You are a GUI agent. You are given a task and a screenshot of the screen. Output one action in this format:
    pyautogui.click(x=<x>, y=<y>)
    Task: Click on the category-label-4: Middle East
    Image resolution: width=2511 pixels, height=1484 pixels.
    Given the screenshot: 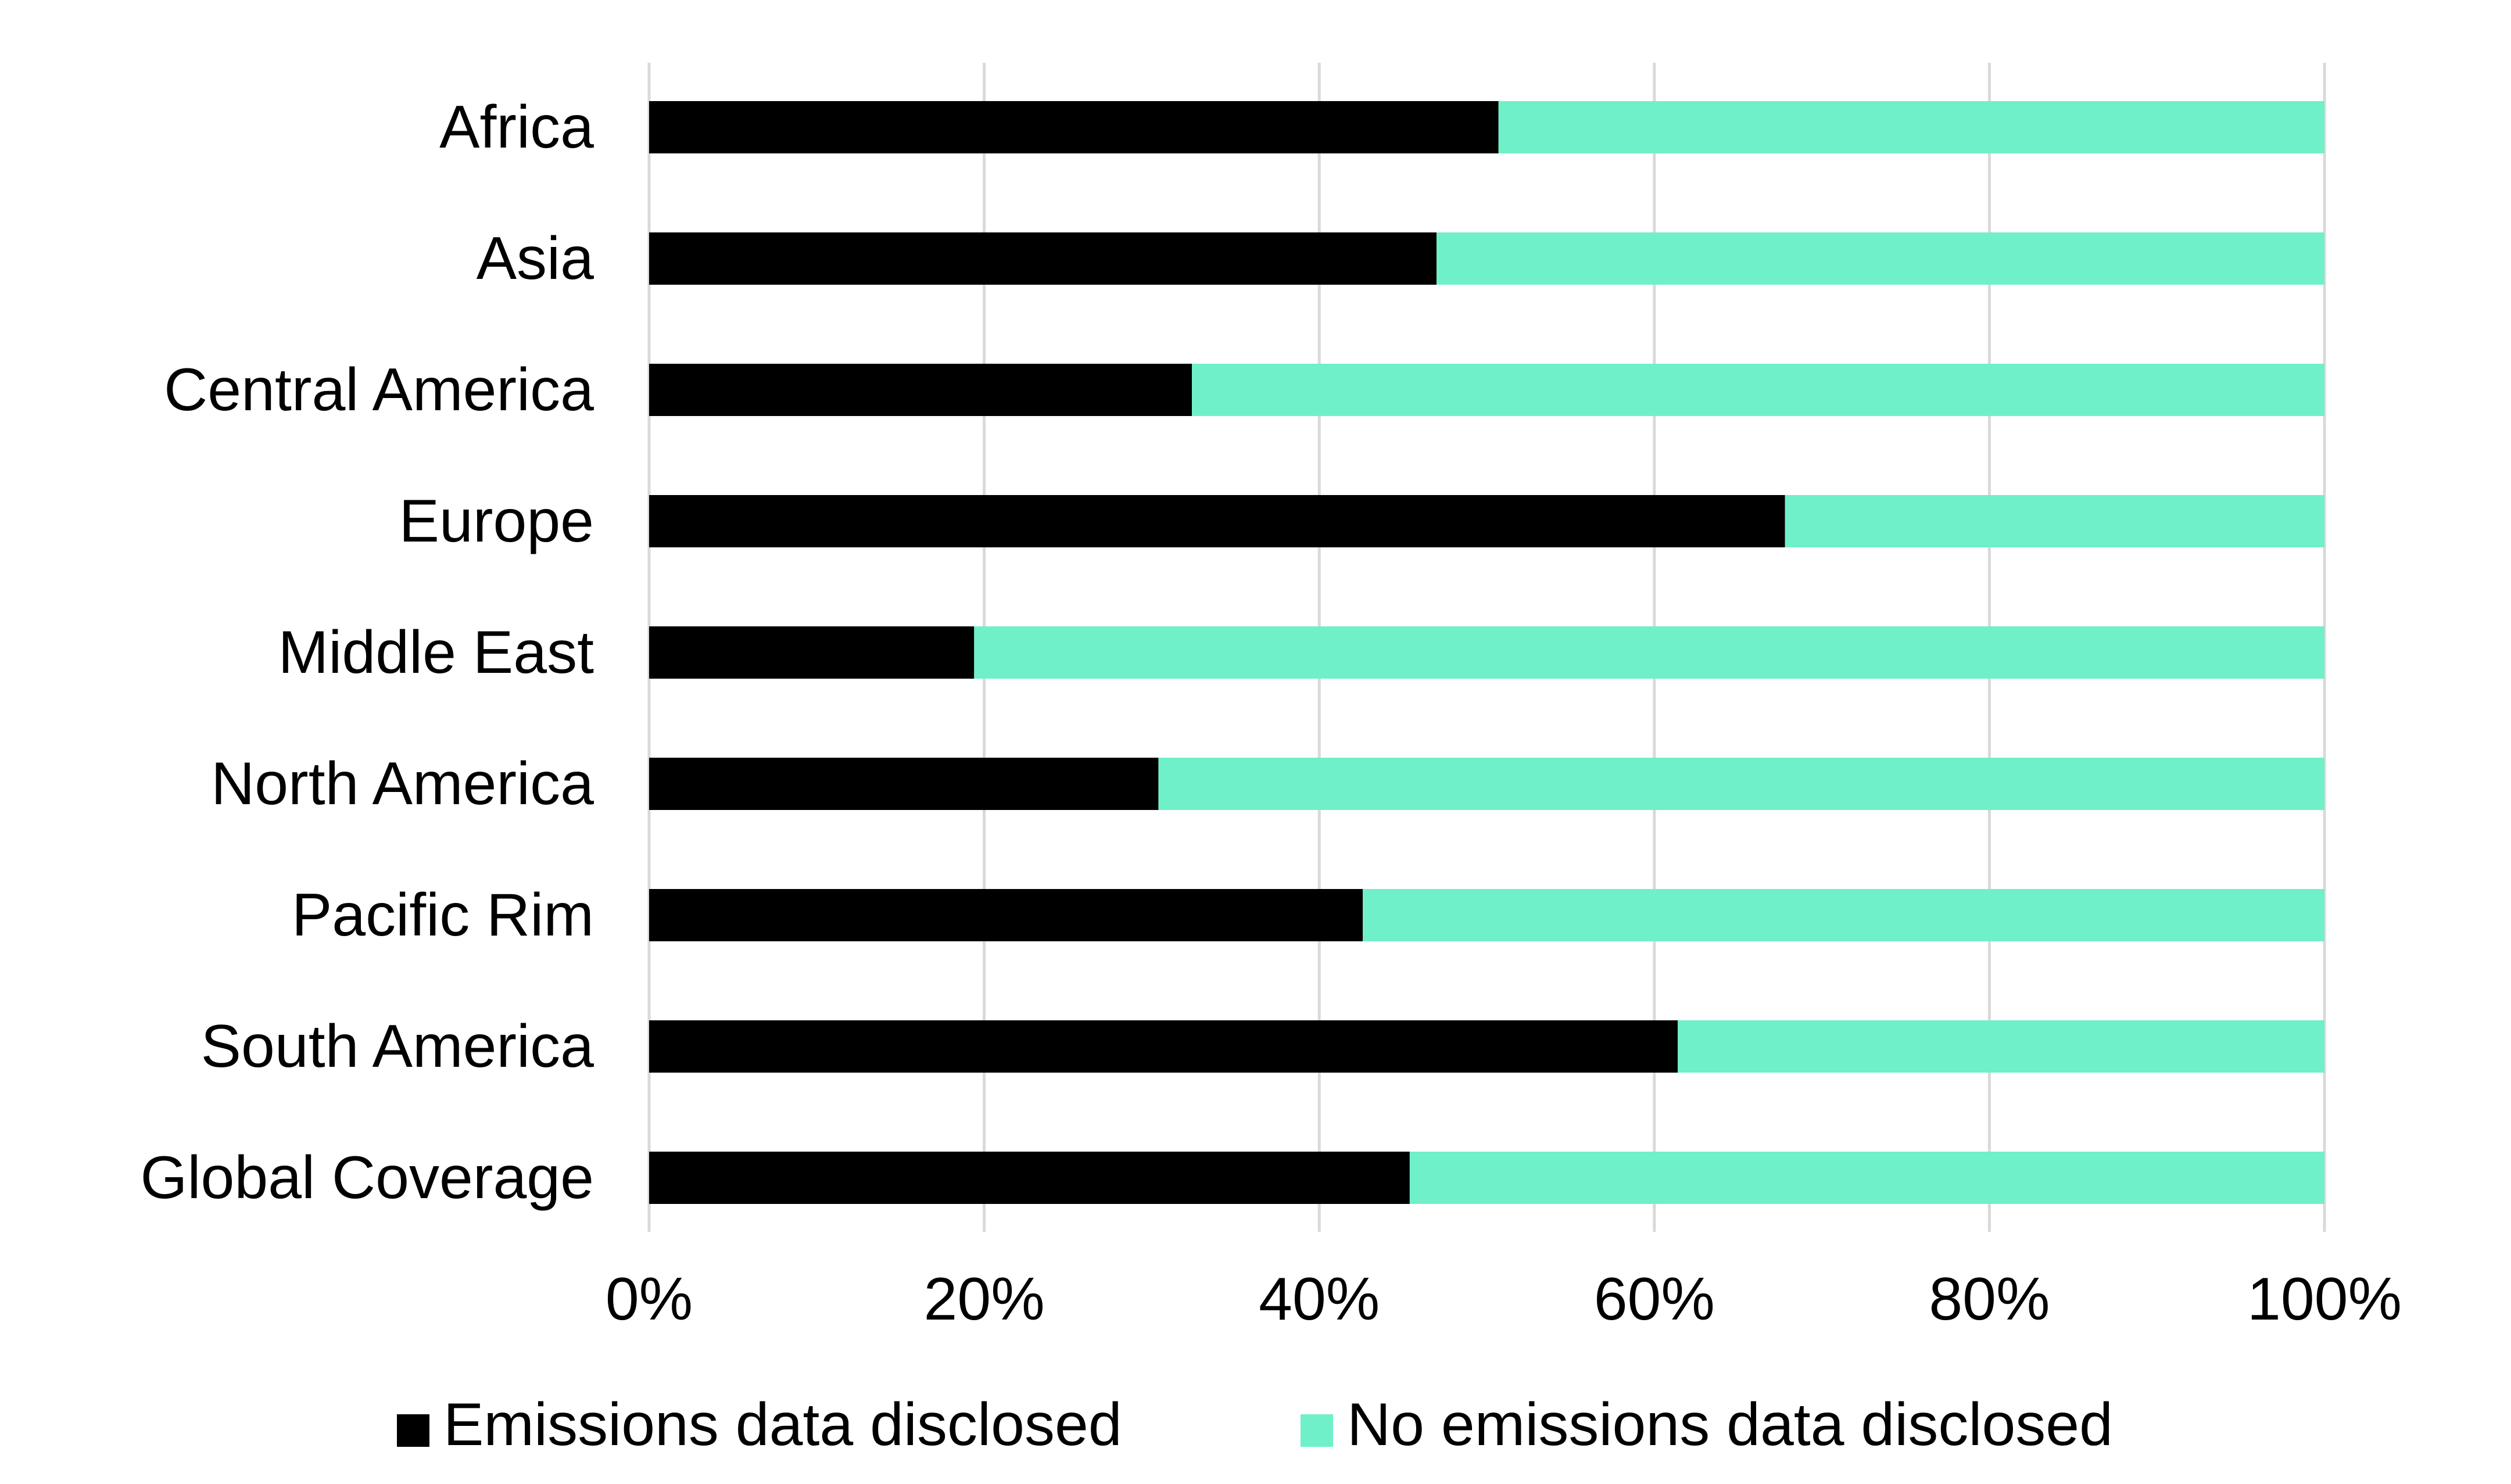 What is the action you would take?
    pyautogui.click(x=436, y=652)
    